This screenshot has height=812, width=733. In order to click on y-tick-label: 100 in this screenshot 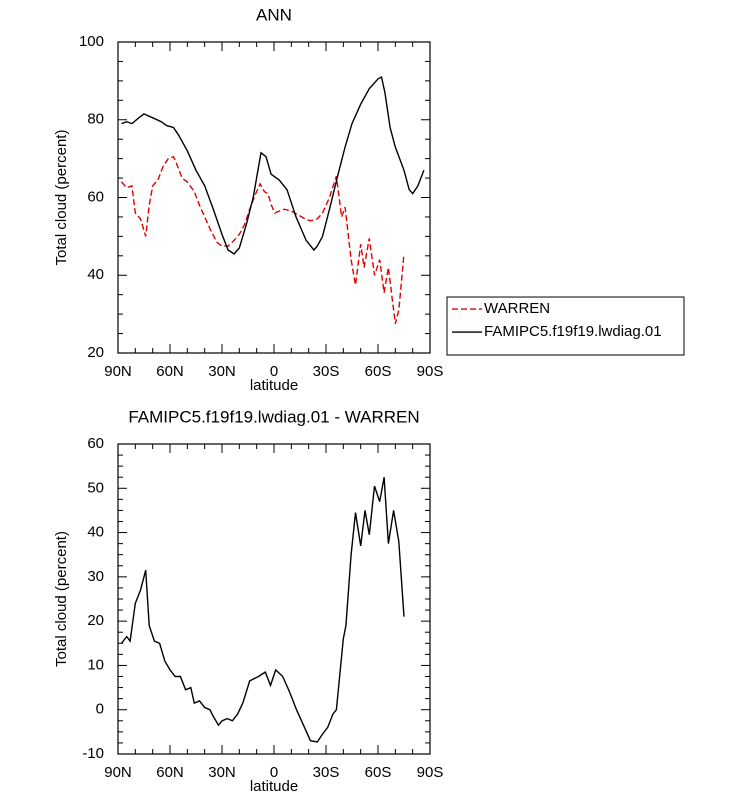, I will do `click(91, 41)`.